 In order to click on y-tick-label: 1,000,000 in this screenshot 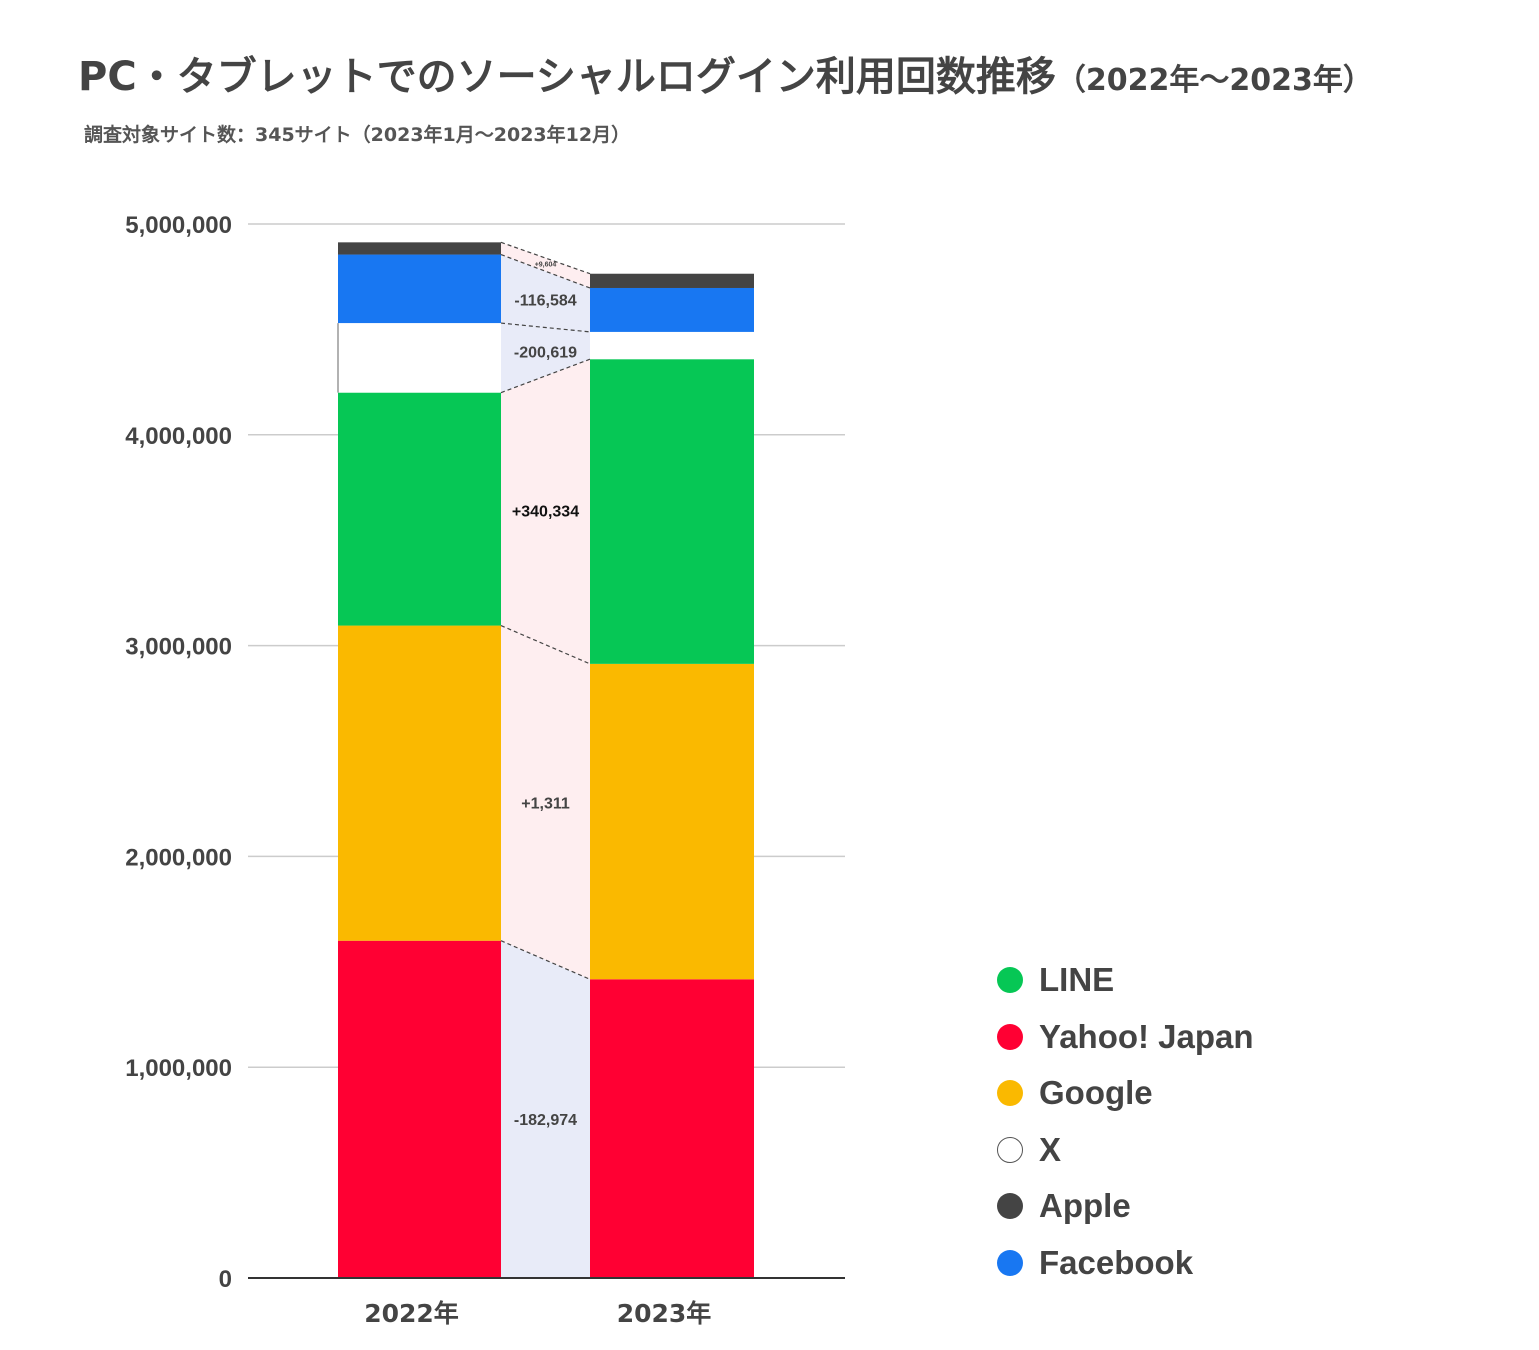, I will do `click(178, 1068)`.